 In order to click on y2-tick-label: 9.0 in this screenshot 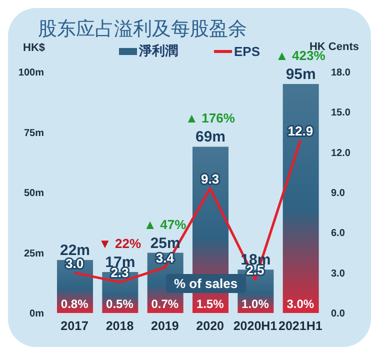, I will do `click(338, 194)`.